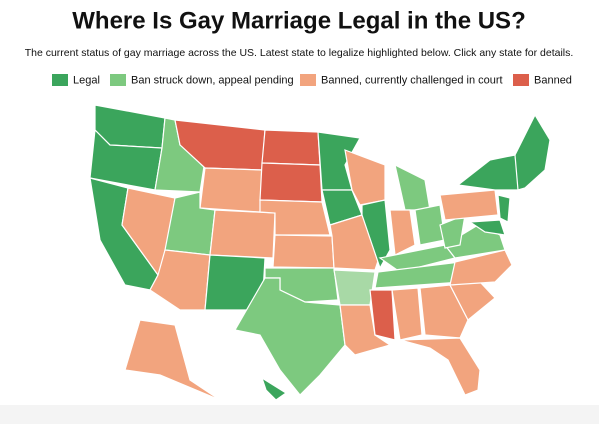 This screenshot has width=599, height=424. I want to click on legend-label: Banned, so click(553, 80).